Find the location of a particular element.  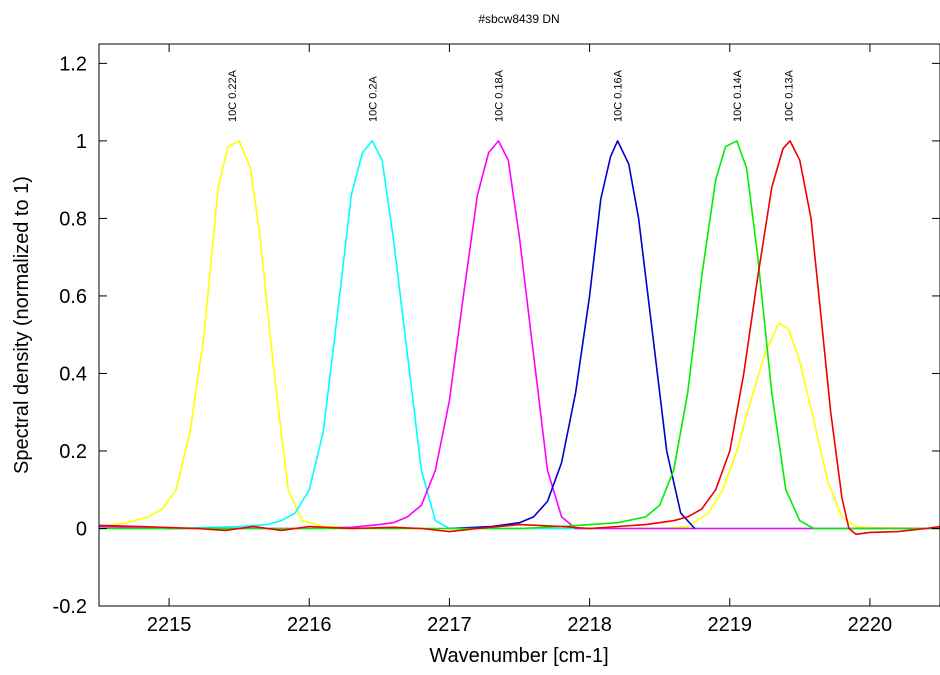

y-tick-label: 0.6 is located at coordinates (73, 297).